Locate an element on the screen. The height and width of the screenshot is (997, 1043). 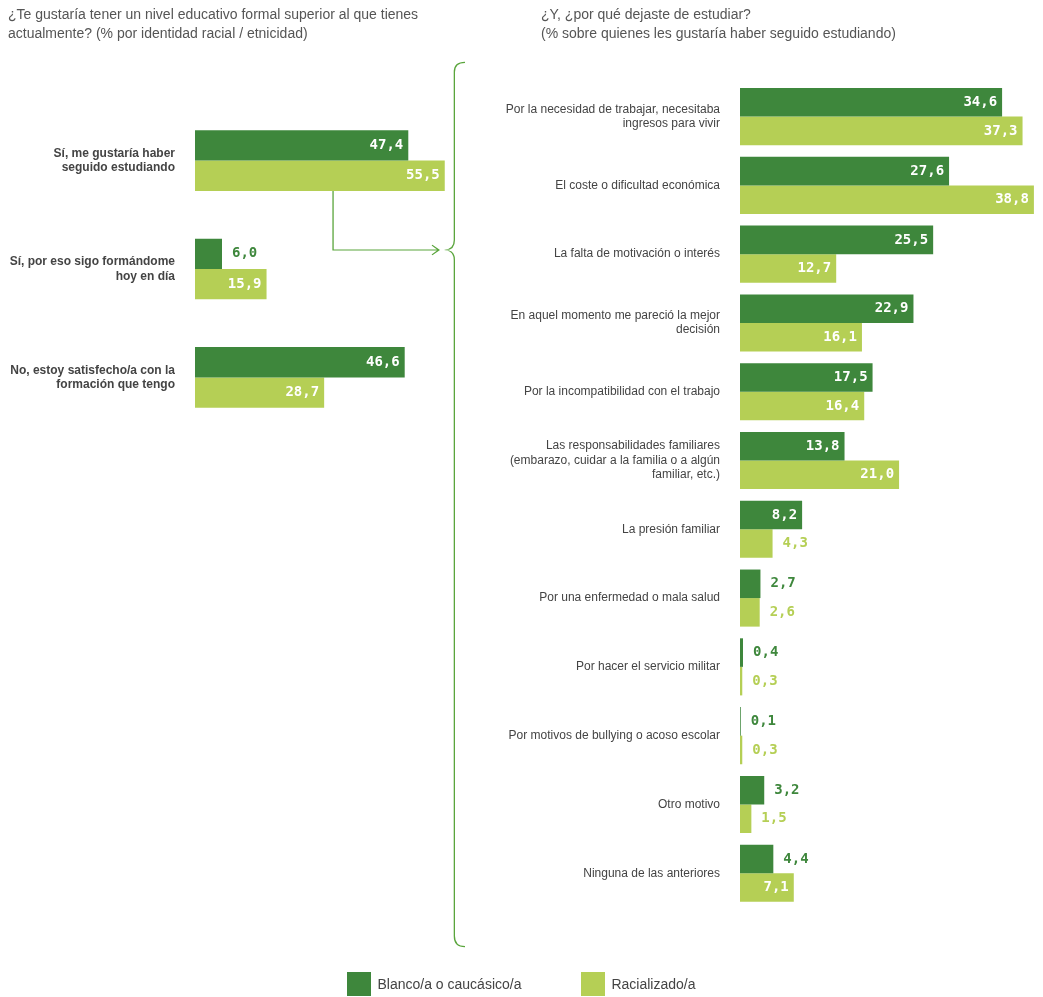
y-tick-label: Por la incompatibilidad con el trabajo is located at coordinates (622, 391).